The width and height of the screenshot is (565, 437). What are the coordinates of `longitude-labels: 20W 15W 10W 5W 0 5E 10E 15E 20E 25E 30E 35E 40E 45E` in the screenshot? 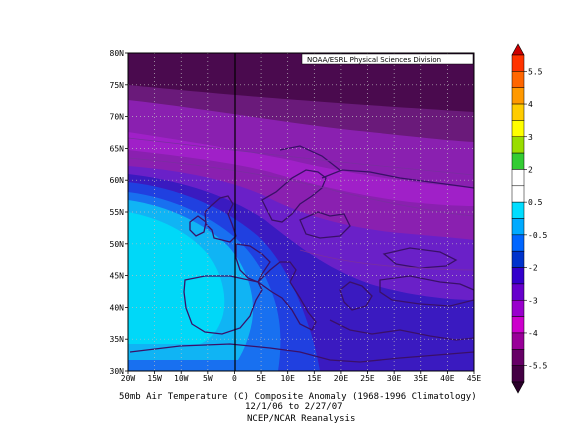 It's located at (301, 377).